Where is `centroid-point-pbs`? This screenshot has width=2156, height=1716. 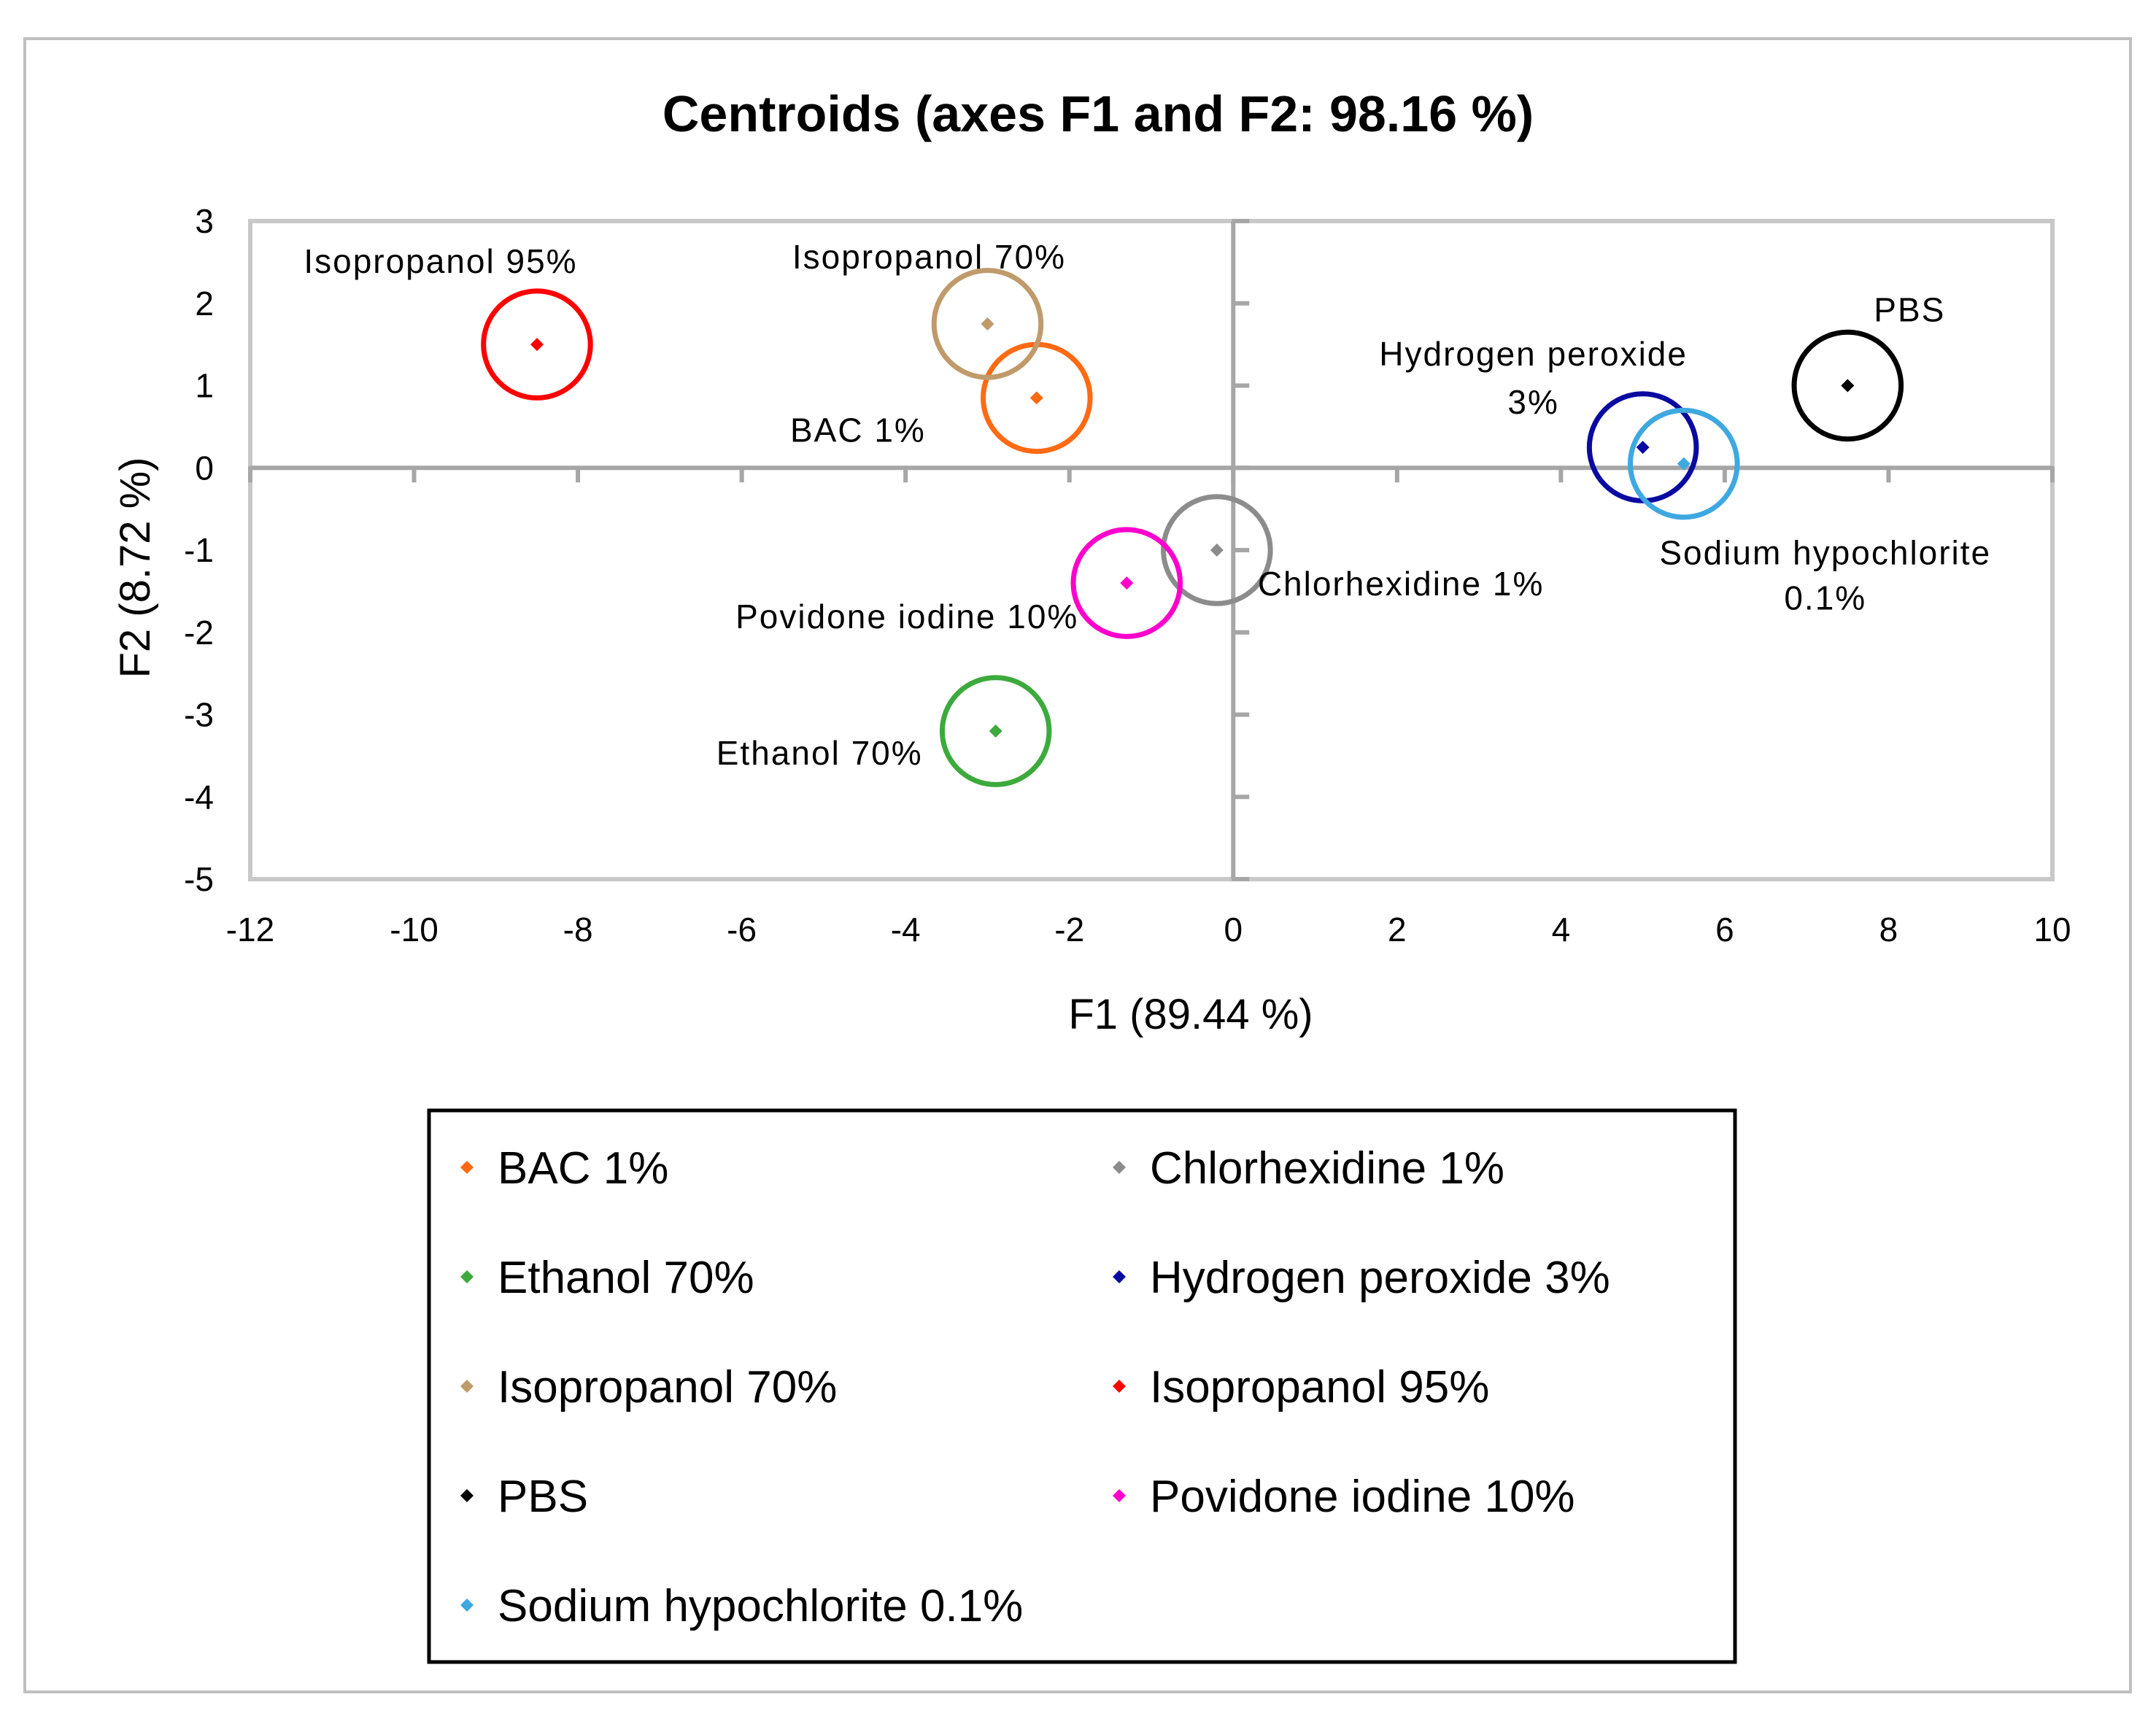 centroid-point-pbs is located at coordinates (1848, 386).